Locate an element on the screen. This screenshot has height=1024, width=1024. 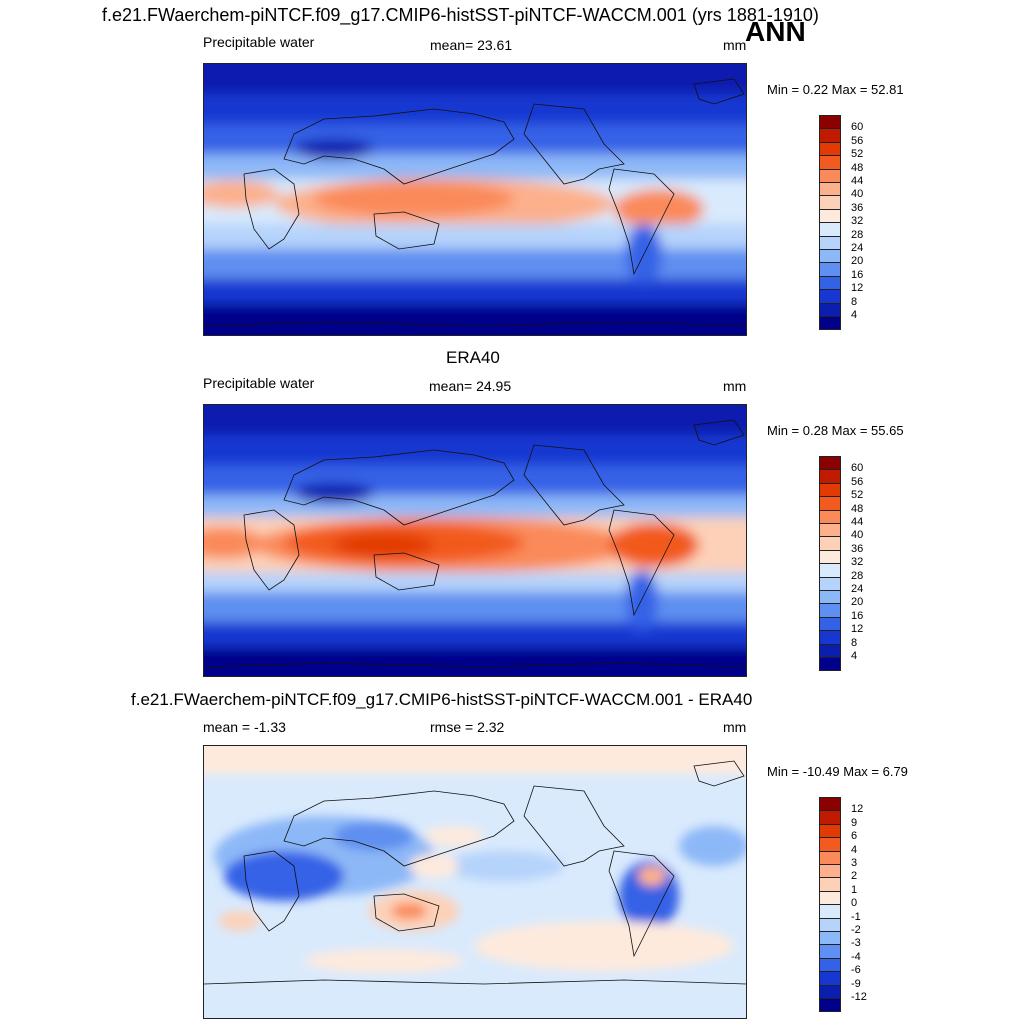
colorbar-tick-label: -4 is located at coordinates (856, 956).